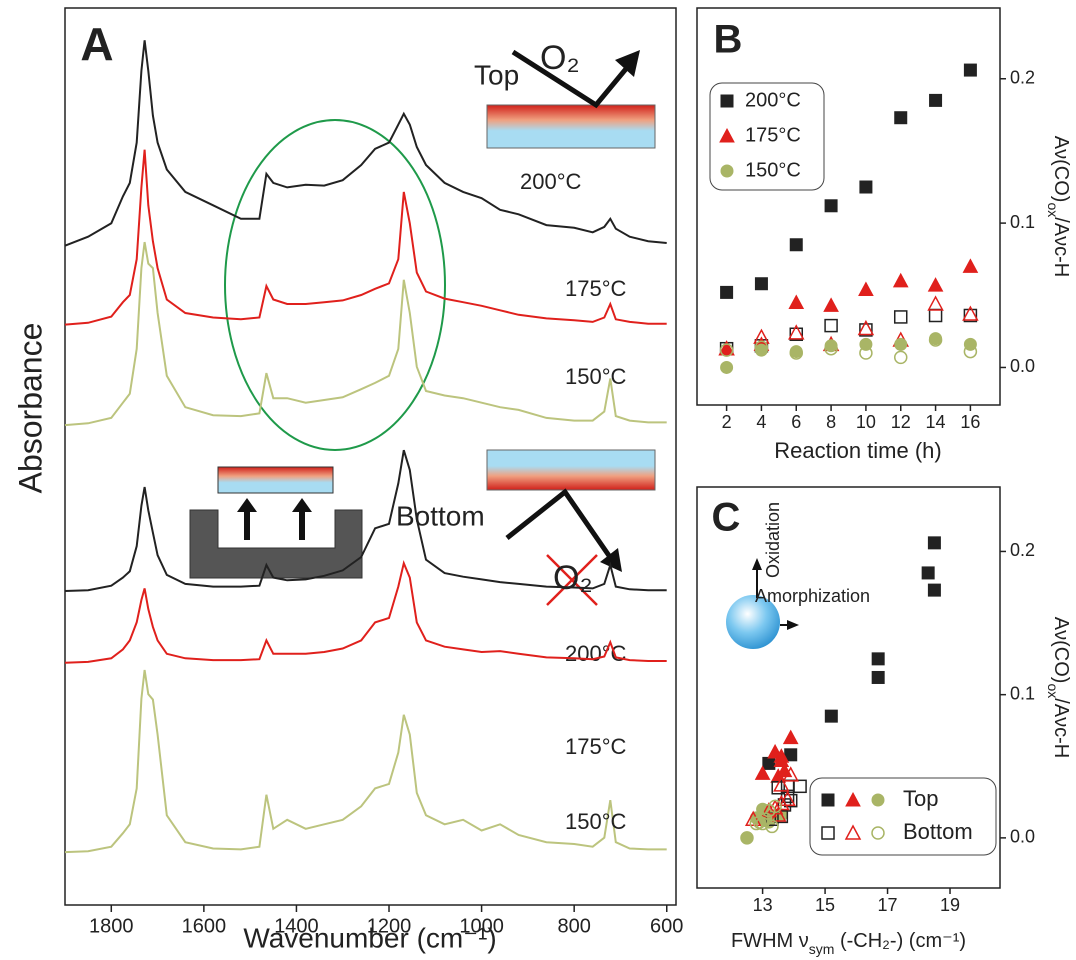 This screenshot has height=960, width=1076. Describe the element at coordinates (1061, 728) in the screenshot. I see `y-axis-label-part: /Aνc-H` at that location.